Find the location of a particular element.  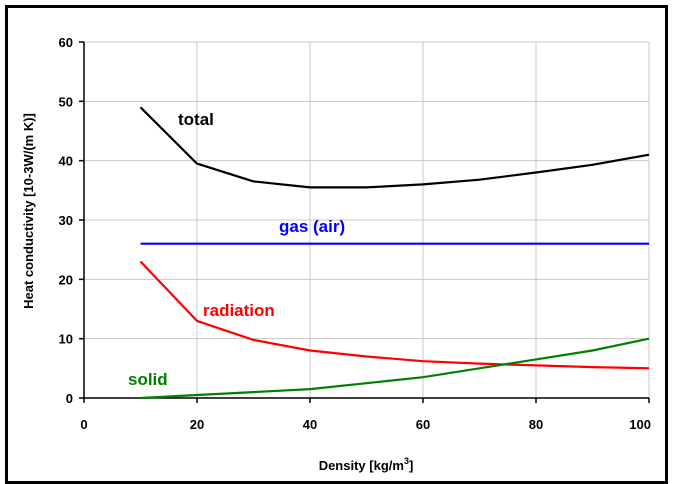

series-line-solid is located at coordinates (395, 368).